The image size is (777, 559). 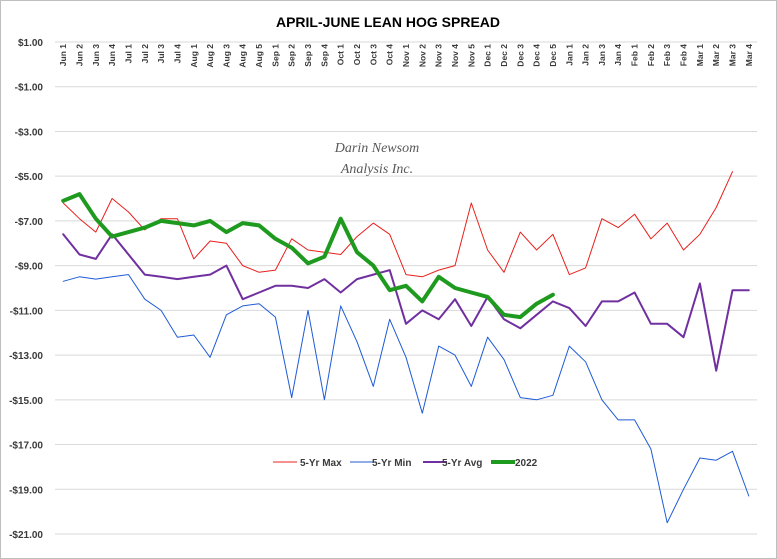 What do you see at coordinates (112, 55) in the screenshot?
I see `x-tick-label: Jun 4` at bounding box center [112, 55].